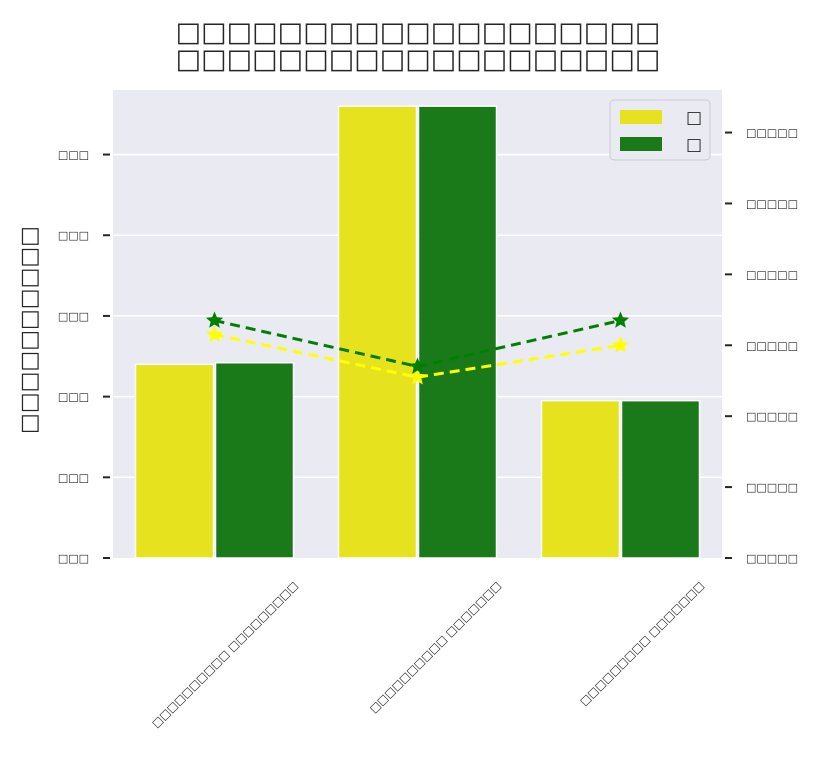  Describe the element at coordinates (418, 59) in the screenshot. I see `chart-title-line-2: □□□□□□□□□□□□□□□□□□□` at that location.